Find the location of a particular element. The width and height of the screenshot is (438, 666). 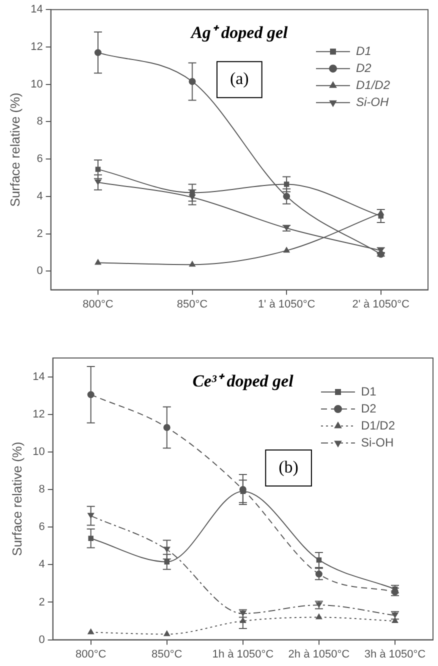

annotation: (a) is located at coordinates (239, 78).